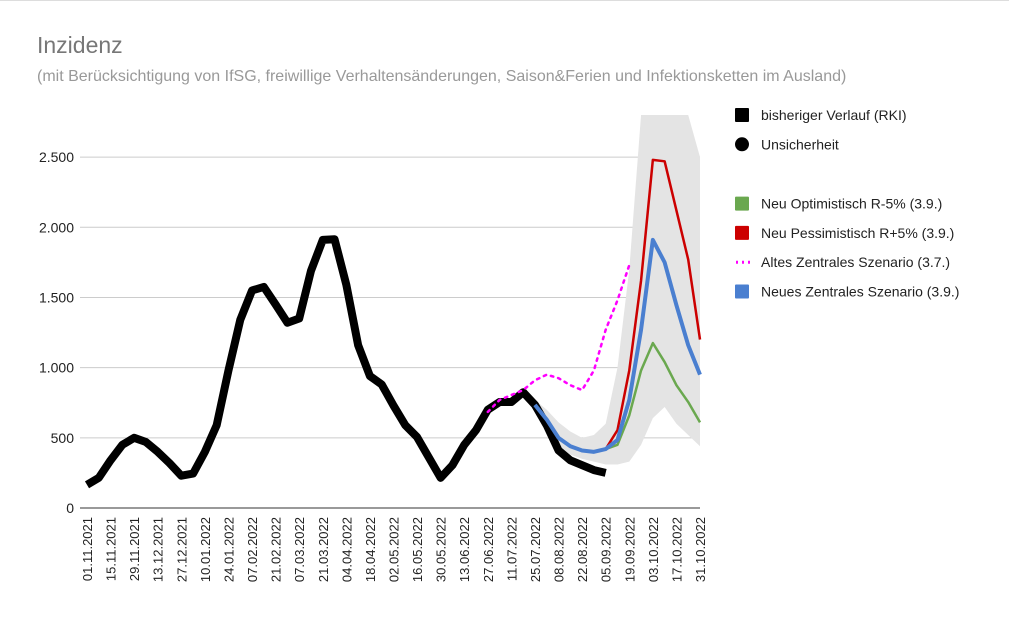 This screenshot has width=1009, height=624. Describe the element at coordinates (417, 549) in the screenshot. I see `x-tick-label: 16.05.2022` at that location.